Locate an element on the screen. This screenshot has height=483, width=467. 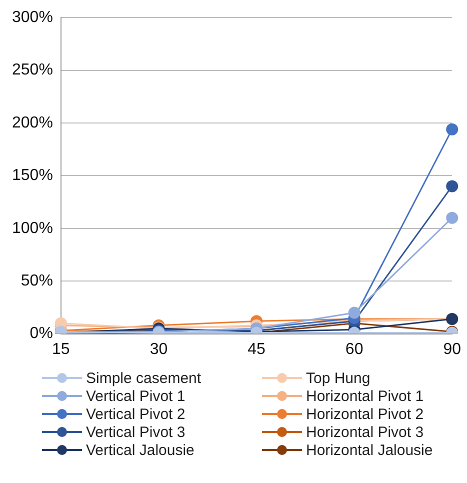
legend-label: Simple casement is located at coordinates (144, 378).